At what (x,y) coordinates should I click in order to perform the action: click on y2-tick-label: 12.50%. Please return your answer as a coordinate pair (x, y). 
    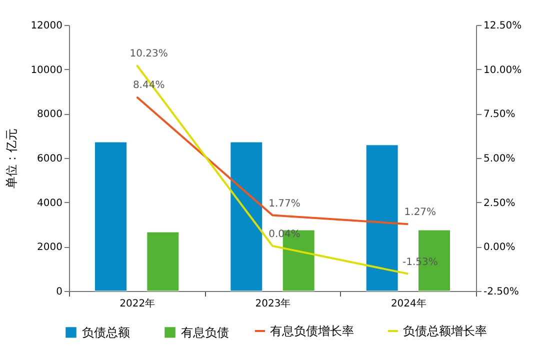
    Looking at the image, I should click on (503, 26).